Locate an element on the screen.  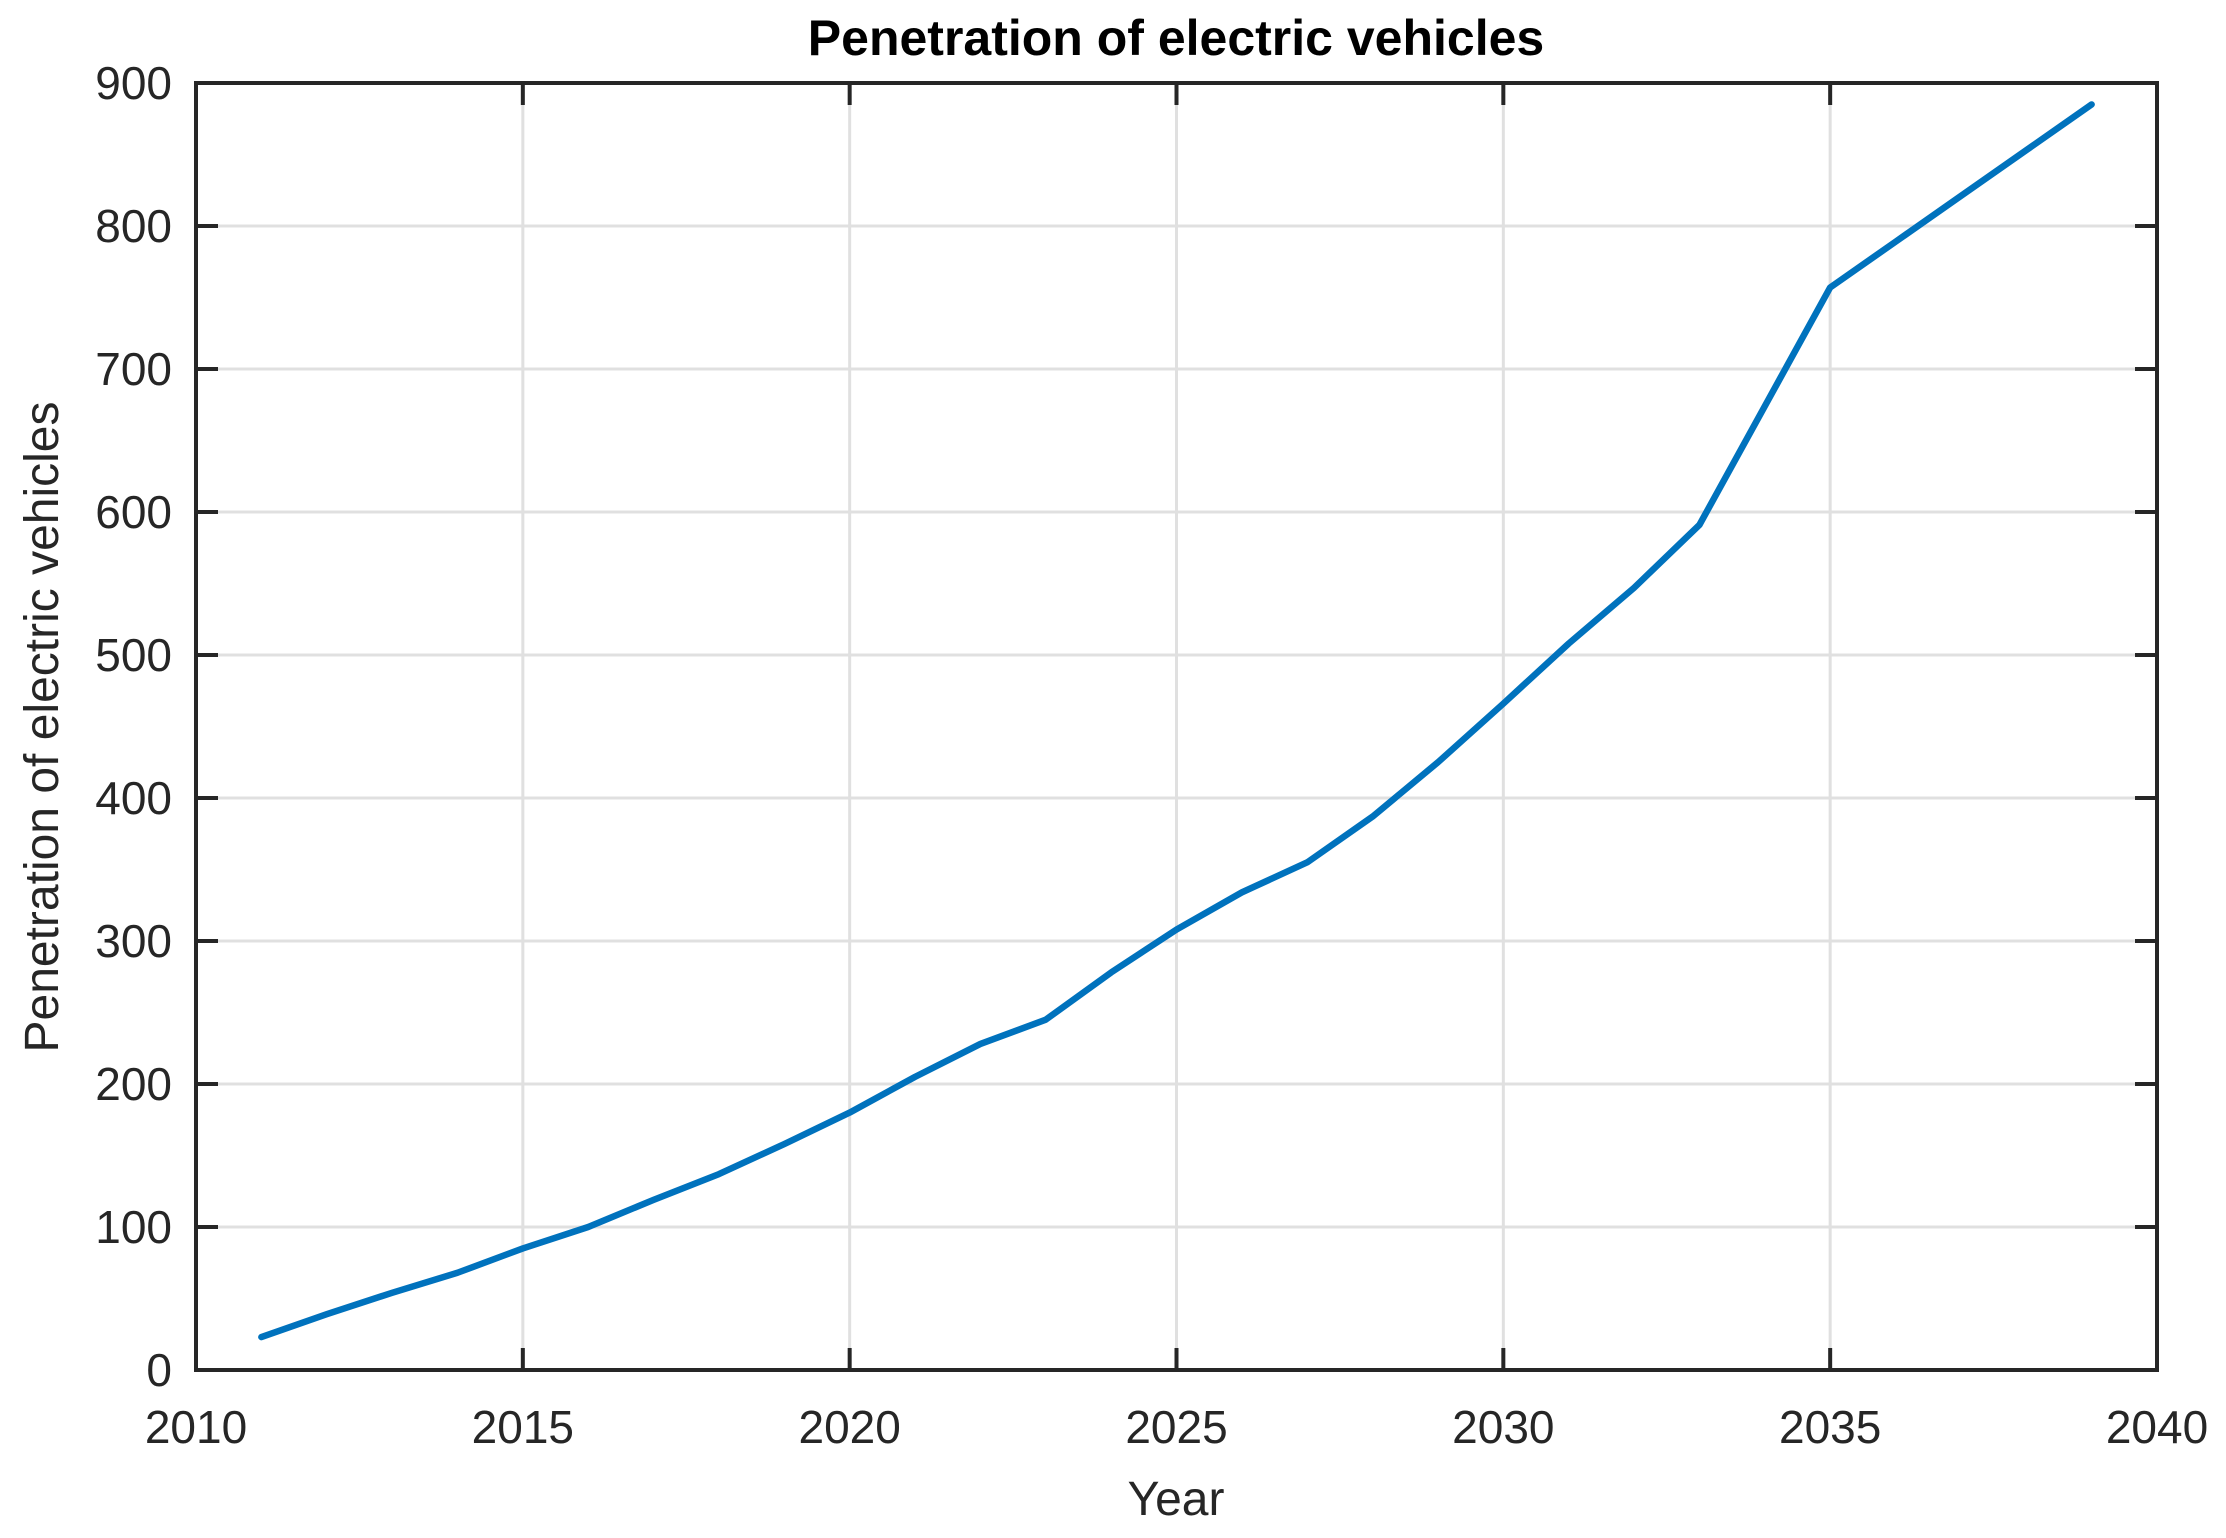
y-axis-label: Penetration of electric vehicles is located at coordinates (42, 727).